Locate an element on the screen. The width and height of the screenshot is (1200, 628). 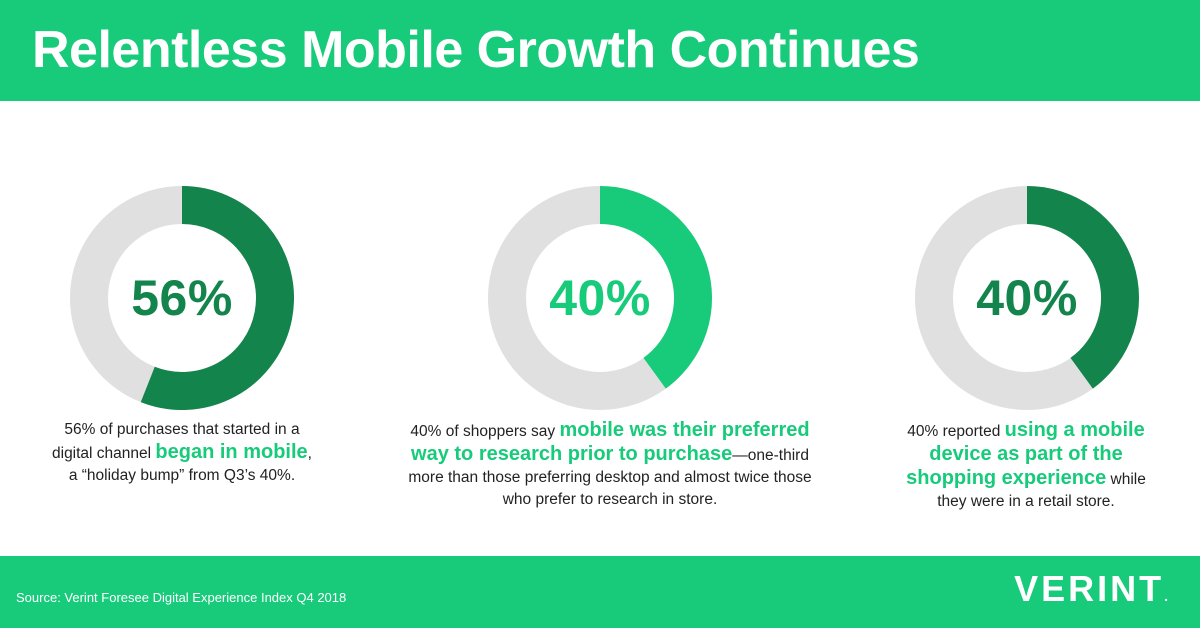
caption-3-highlight-a: using a mobile is located at coordinates (1074, 430).